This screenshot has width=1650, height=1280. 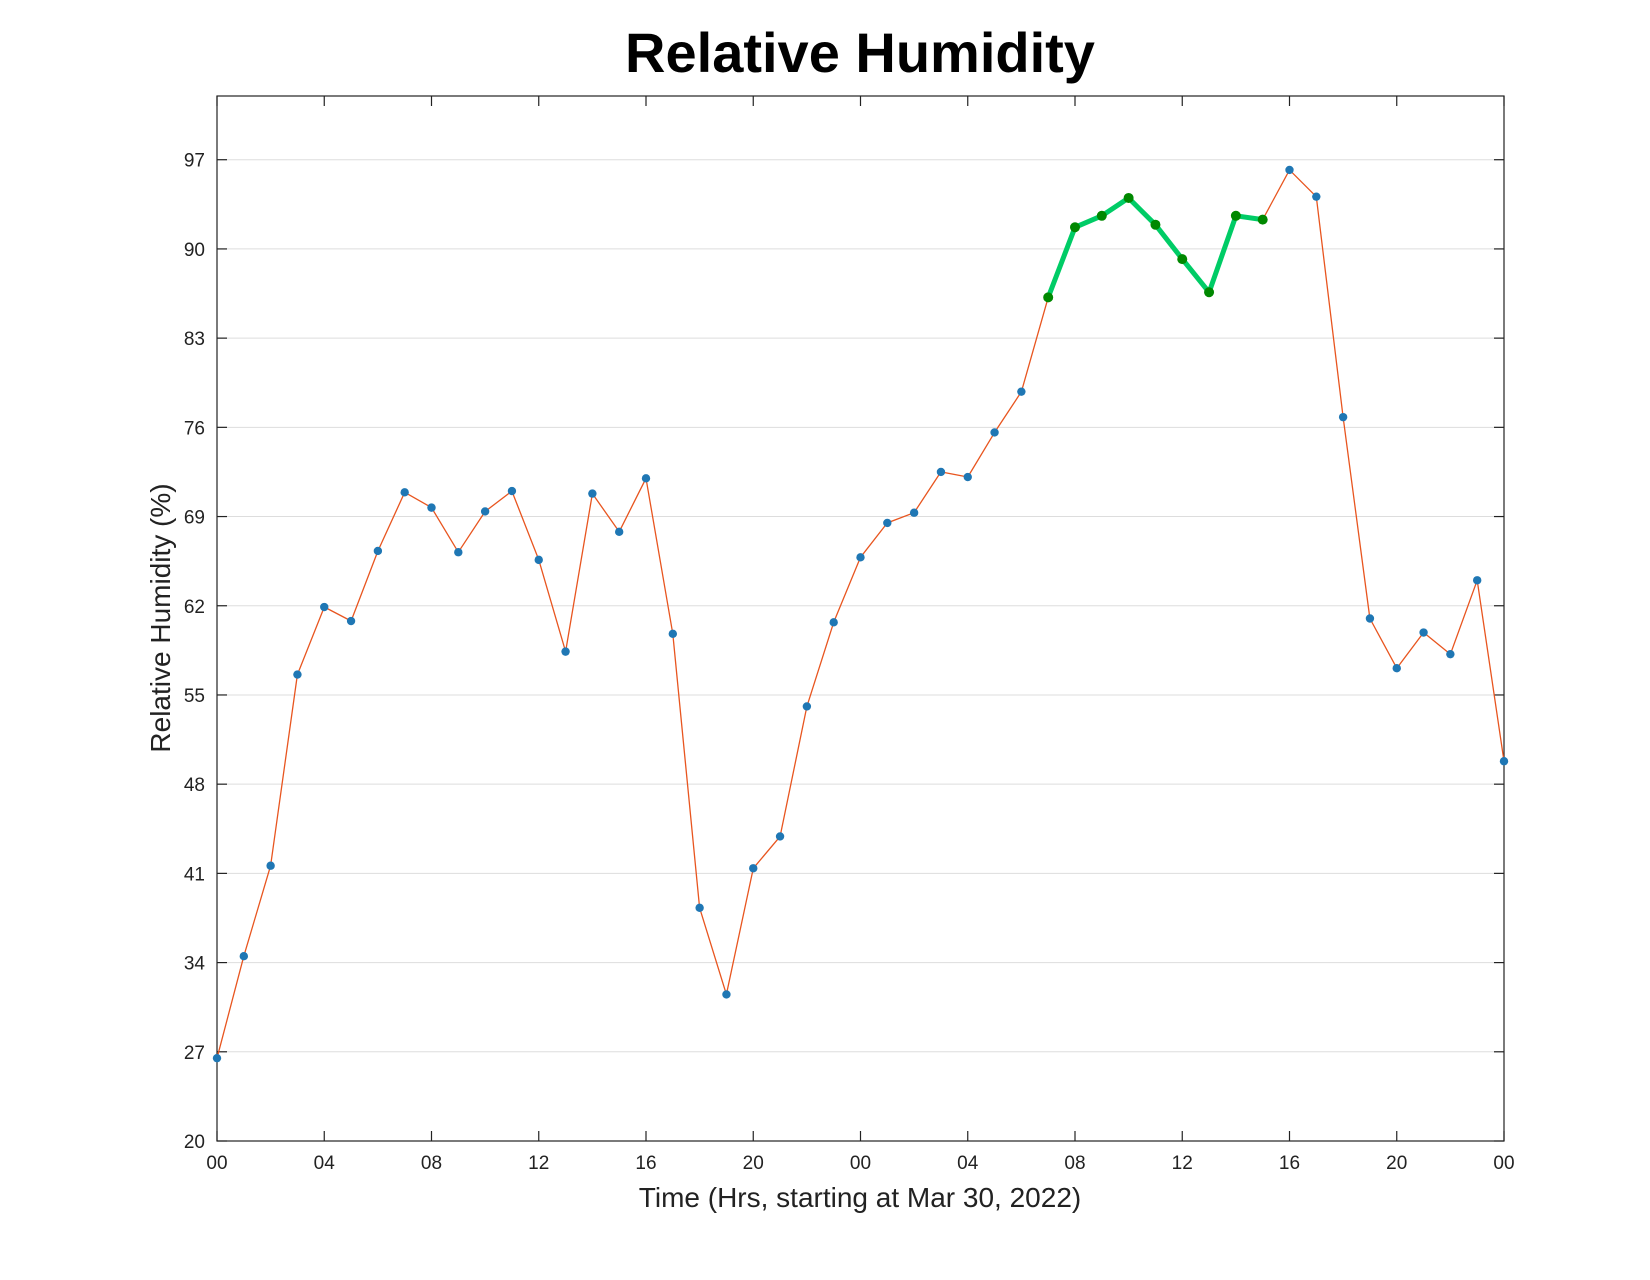 I want to click on y-tick-label: 76, so click(x=194, y=428).